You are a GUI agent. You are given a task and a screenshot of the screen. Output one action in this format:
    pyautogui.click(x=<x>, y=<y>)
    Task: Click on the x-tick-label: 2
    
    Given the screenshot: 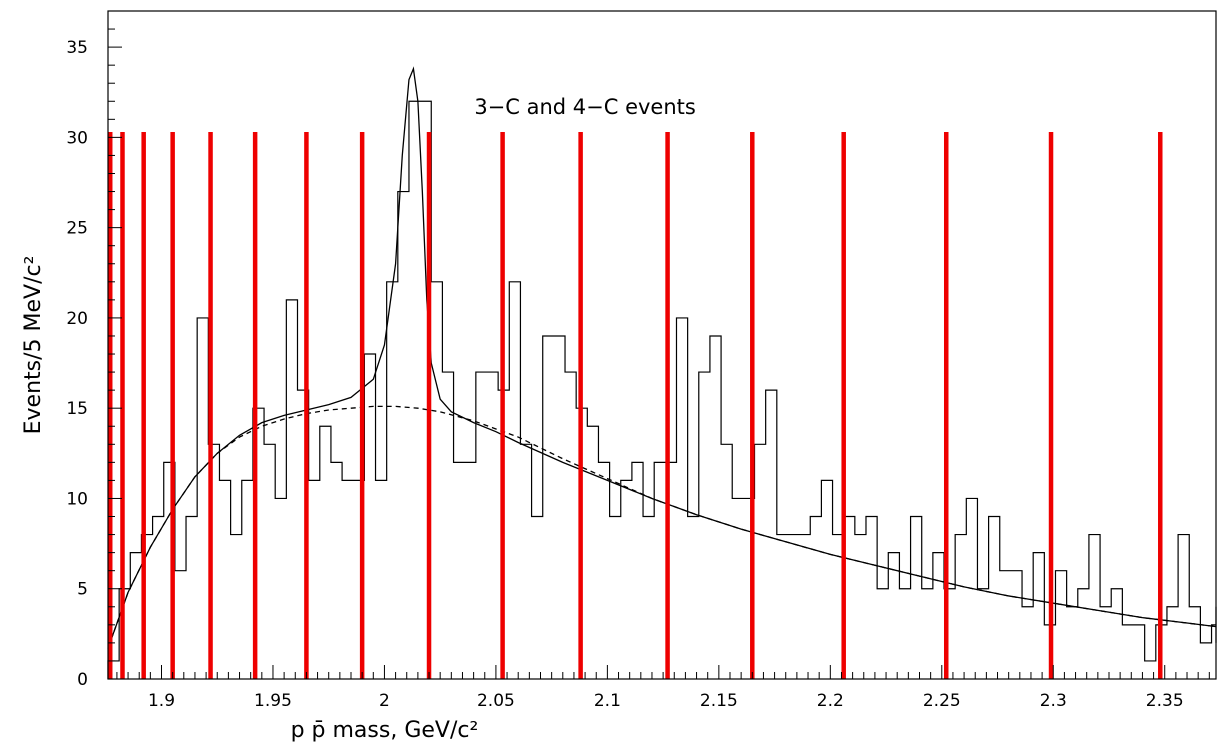 What is the action you would take?
    pyautogui.click(x=384, y=701)
    